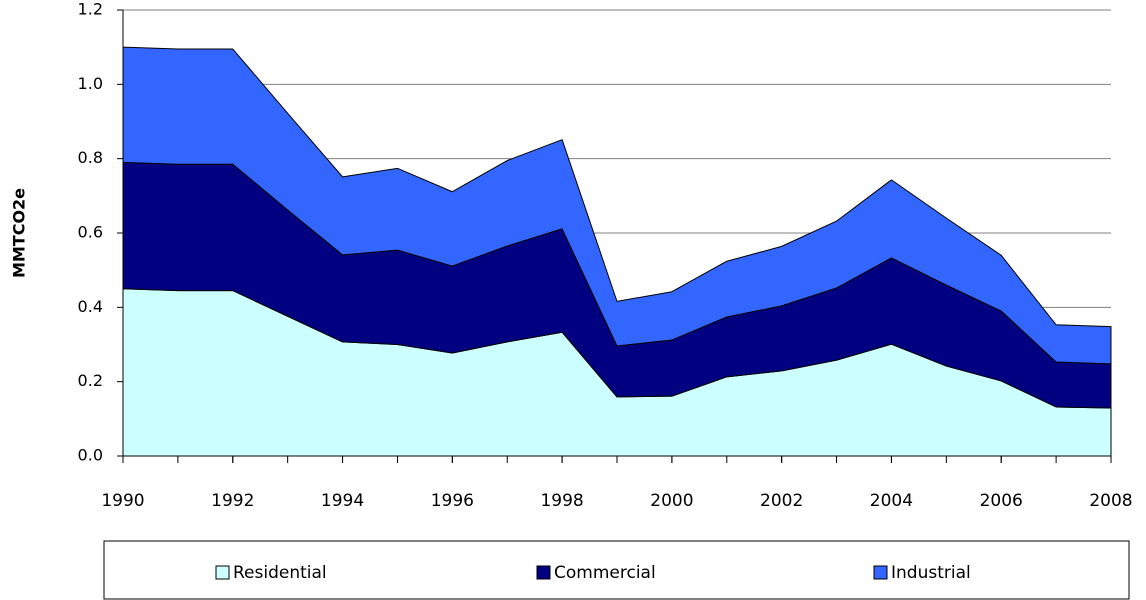 The width and height of the screenshot is (1146, 600). Describe the element at coordinates (122, 501) in the screenshot. I see `x-tick-label: 1990` at that location.